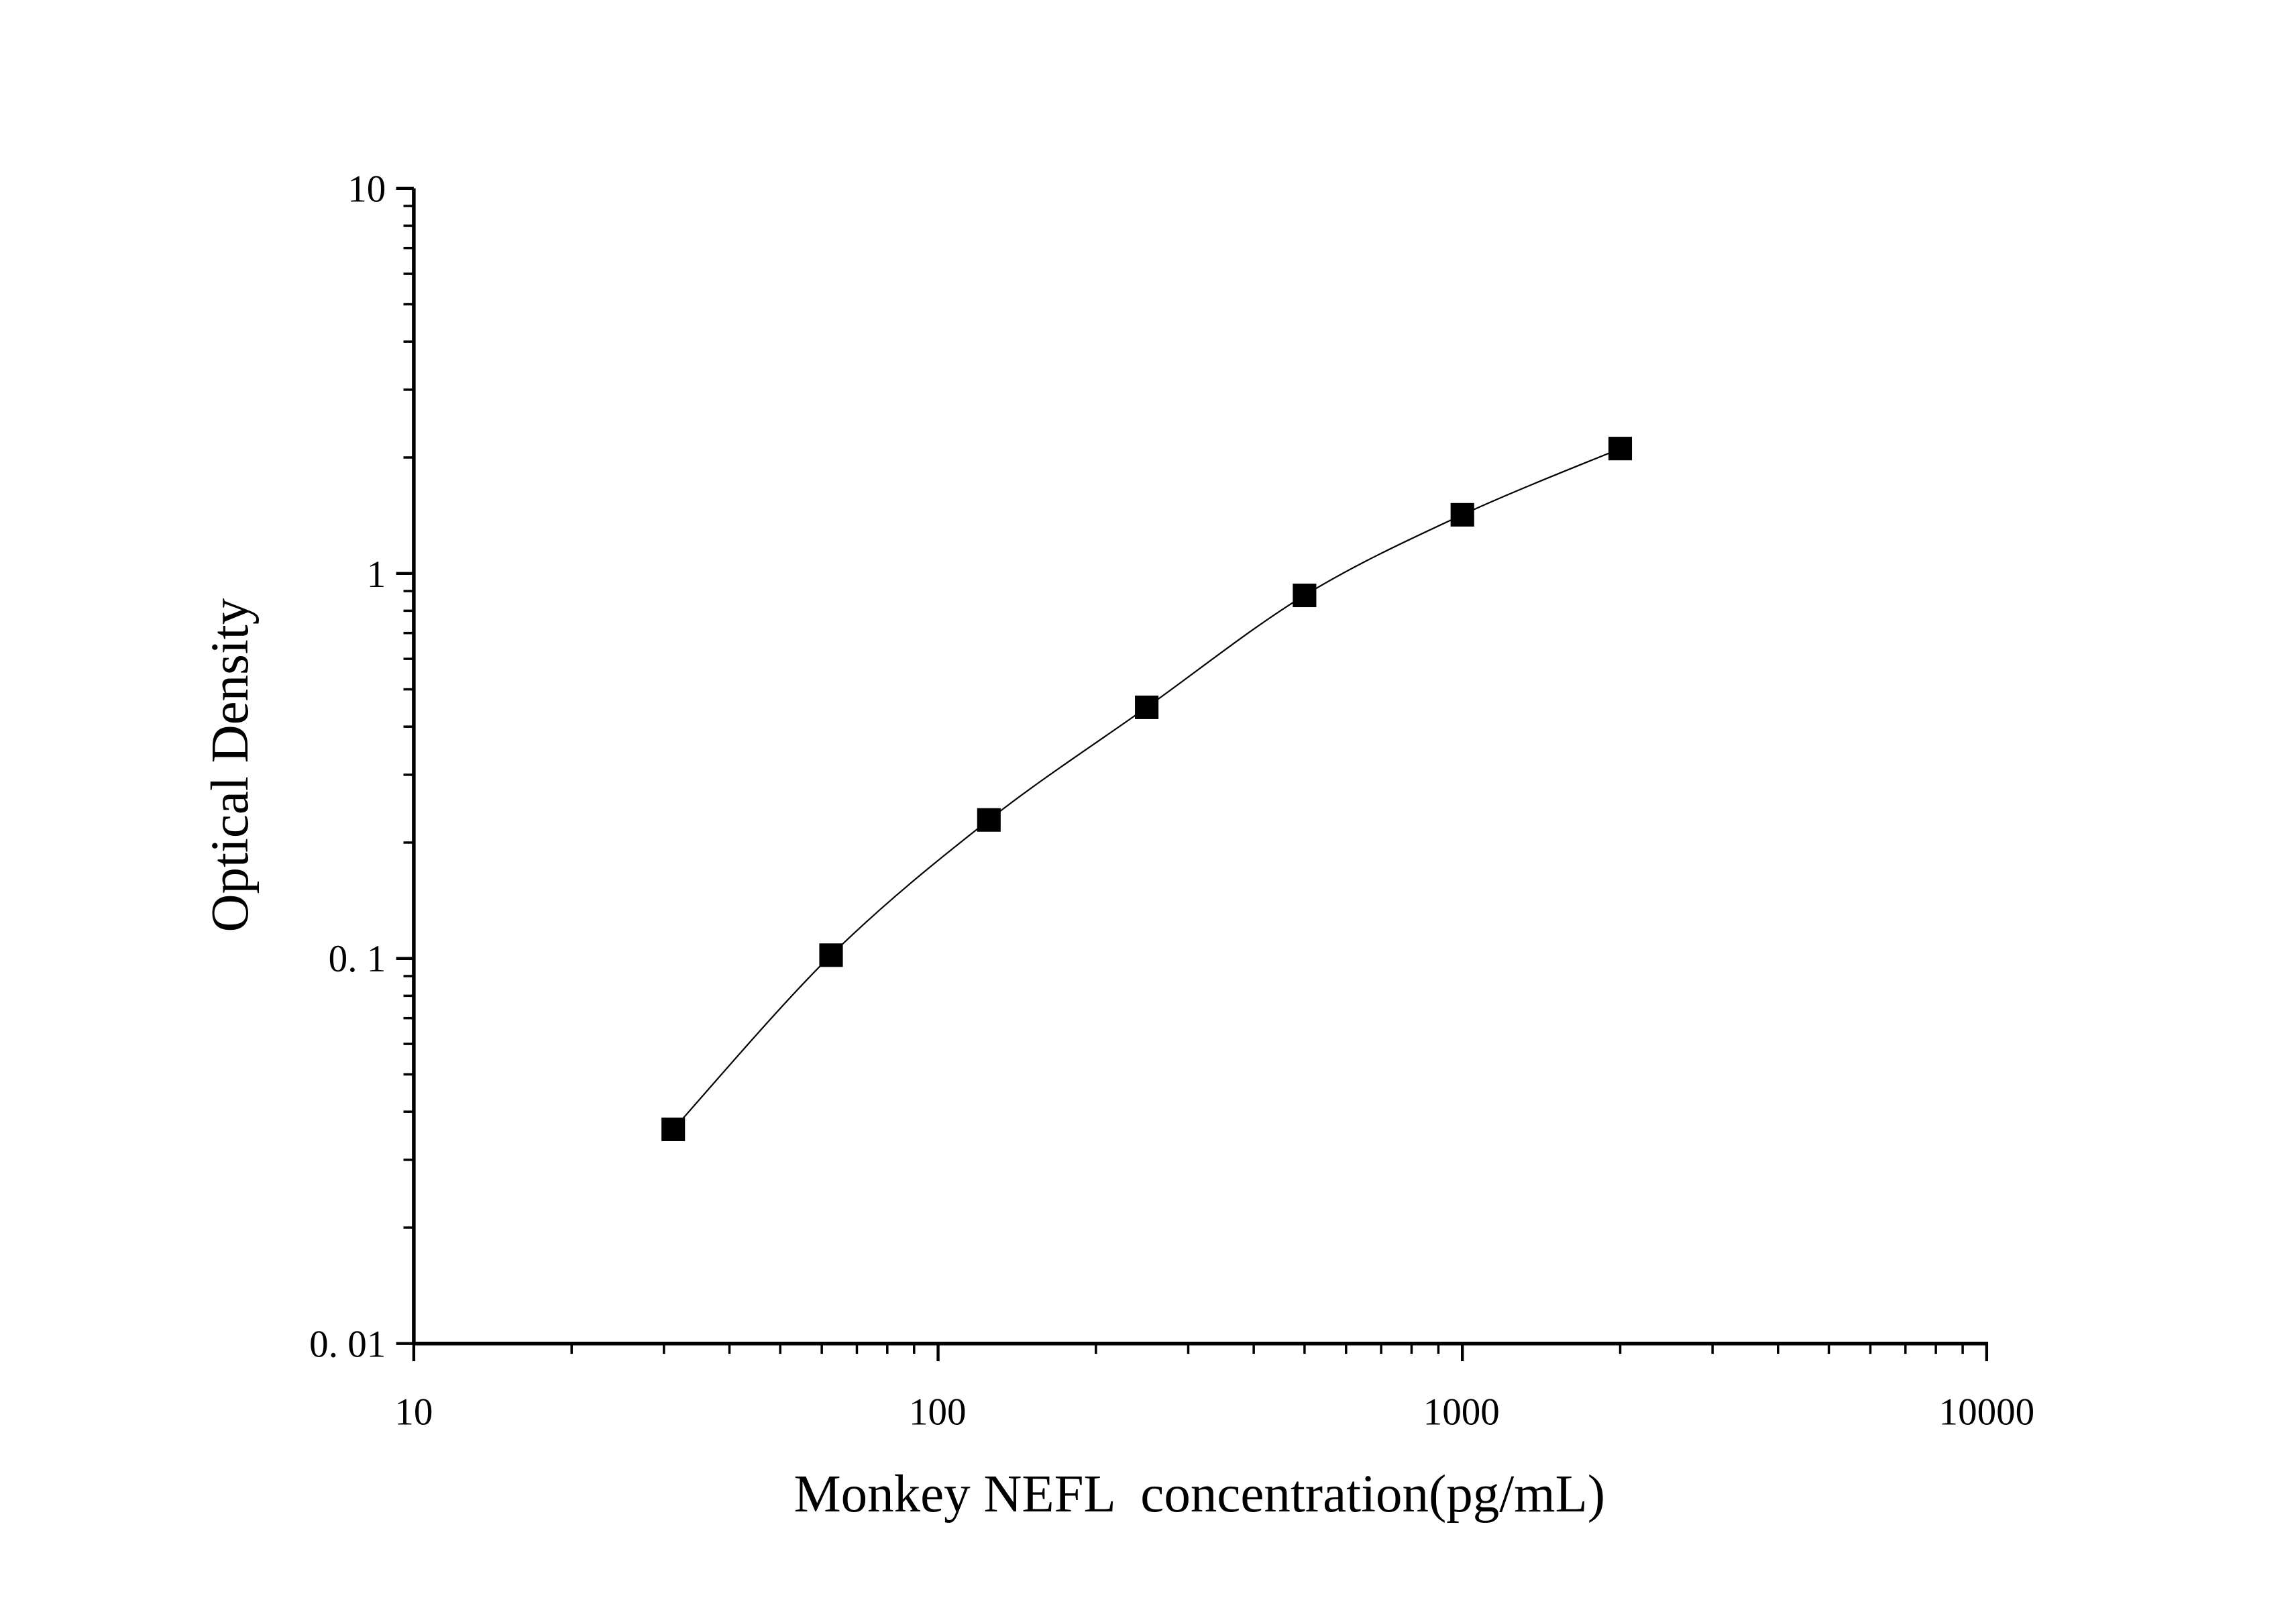  What do you see at coordinates (938, 1412) in the screenshot?
I see `x-tick-label: 100` at bounding box center [938, 1412].